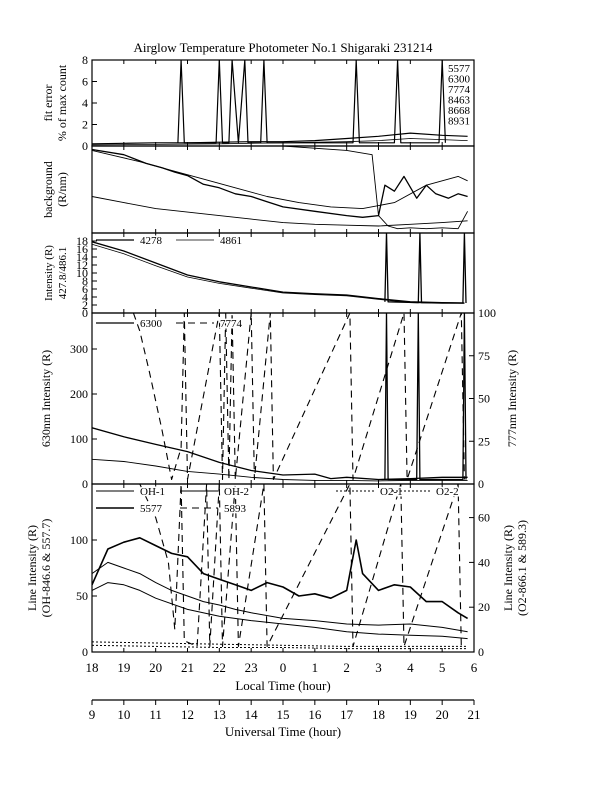  What do you see at coordinates (378, 714) in the screenshot?
I see `x-ut-tick-label: 18` at bounding box center [378, 714].